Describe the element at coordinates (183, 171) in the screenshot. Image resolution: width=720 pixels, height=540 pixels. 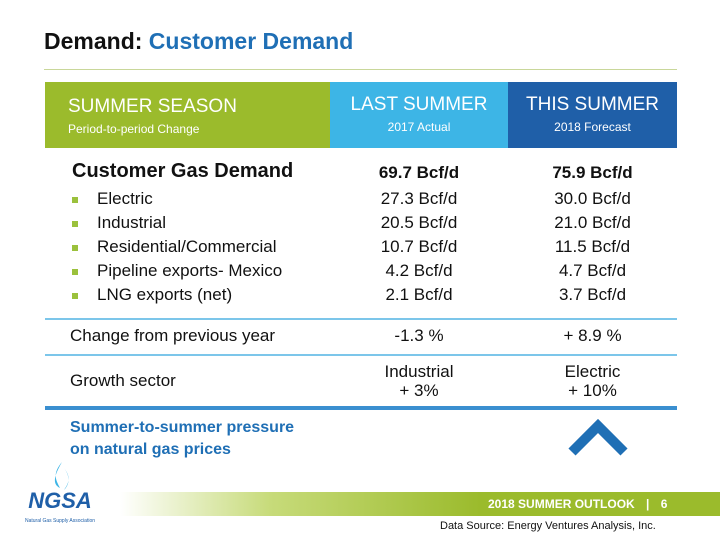
I see `total-label: Customer Gas Demand` at that location.